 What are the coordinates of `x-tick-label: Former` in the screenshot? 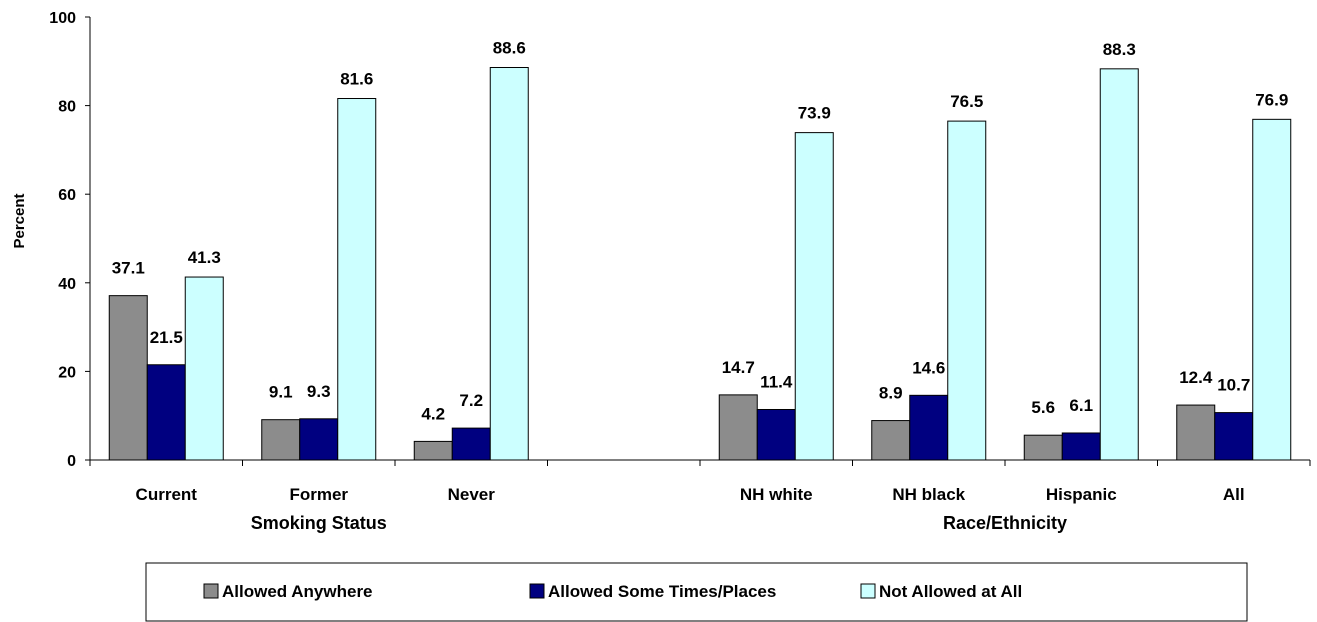 It's located at (318, 494).